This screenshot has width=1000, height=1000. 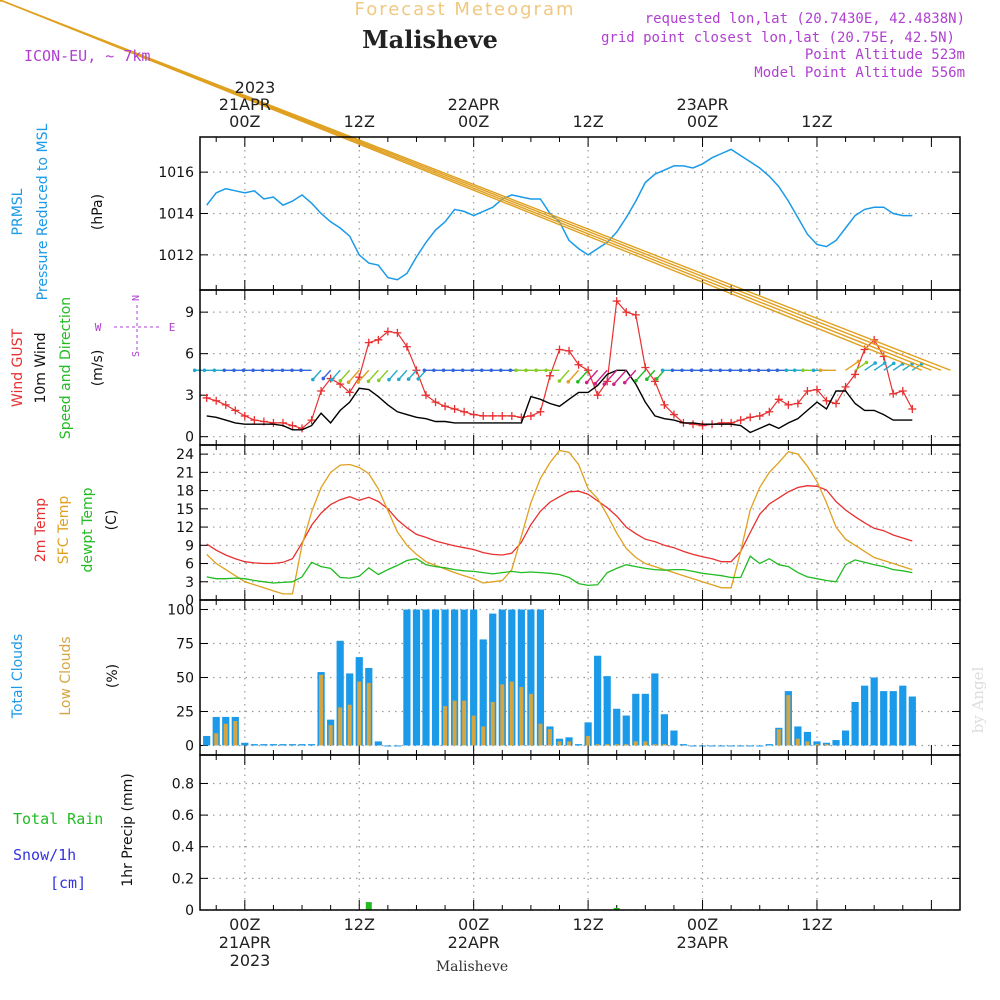 I want to click on panel-1: 0 3 6 9, so click(x=572, y=368).